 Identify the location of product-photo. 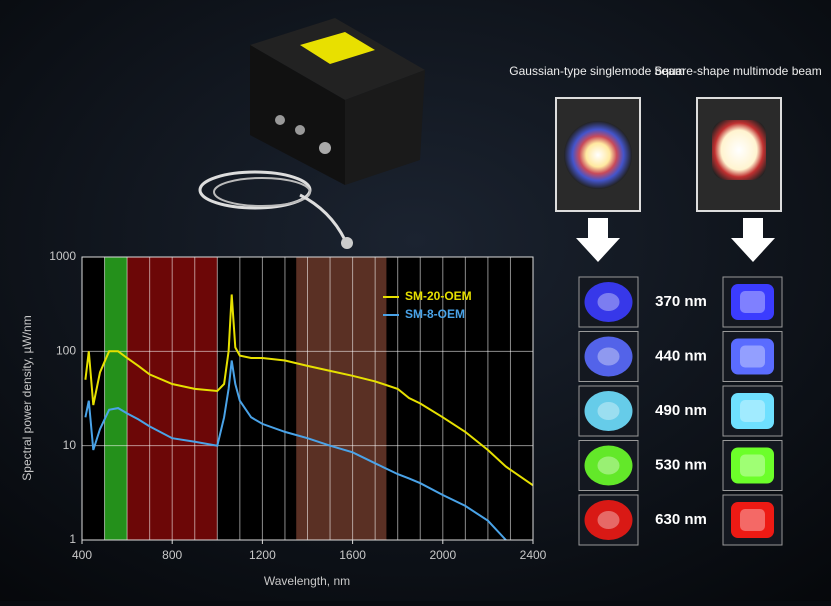
(311, 133).